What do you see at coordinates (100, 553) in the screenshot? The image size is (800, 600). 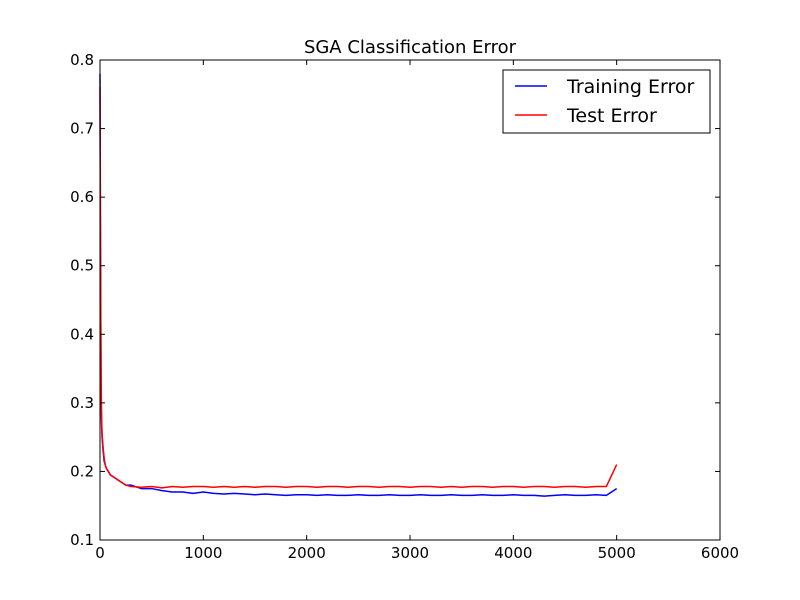 I see `x-tick-label-0: 0` at bounding box center [100, 553].